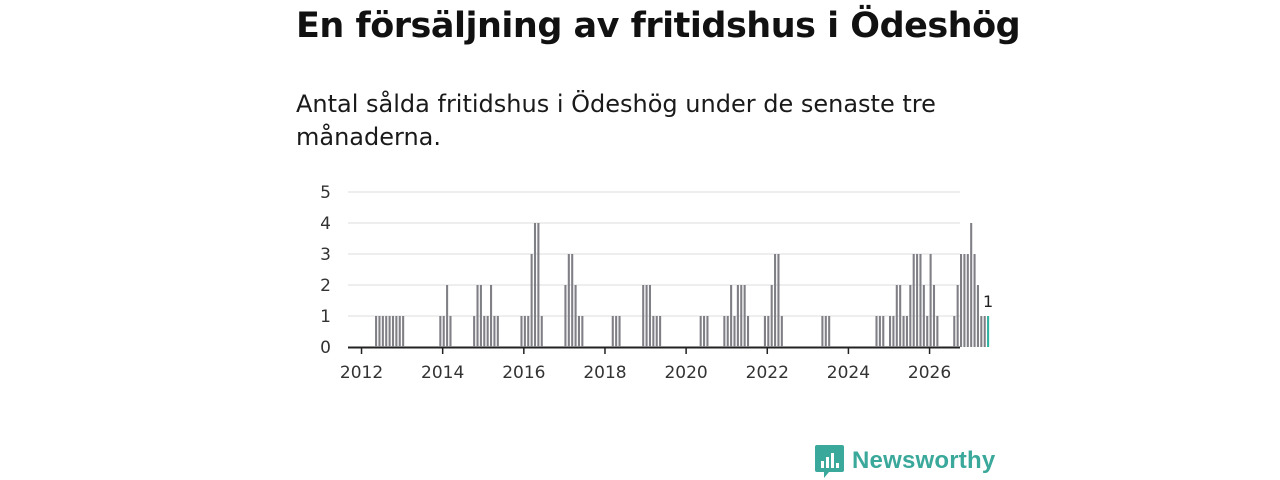 Image resolution: width=1280 pixels, height=480 pixels. What do you see at coordinates (361, 373) in the screenshot?
I see `x-tick-label: 2012` at bounding box center [361, 373].